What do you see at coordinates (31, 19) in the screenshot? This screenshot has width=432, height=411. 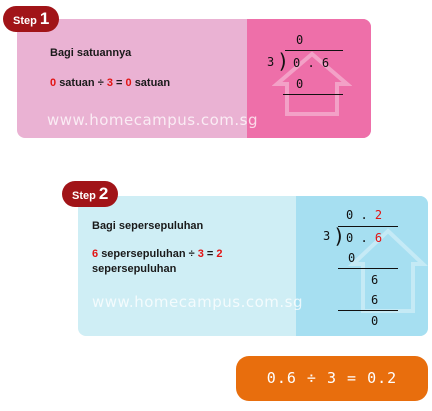 I see `step1-badge: Step 1` at bounding box center [31, 19].